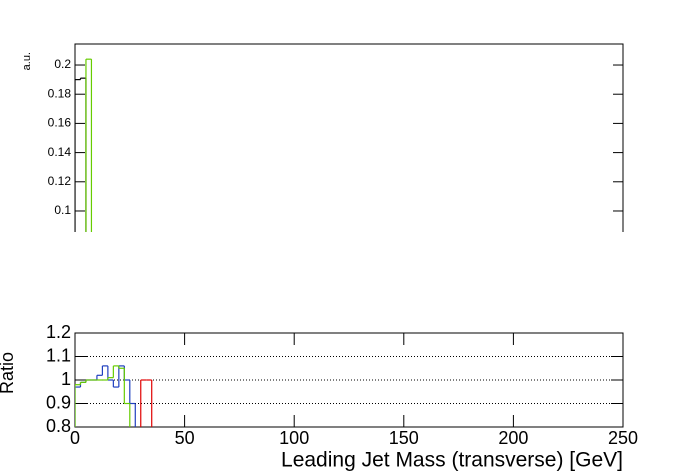  Describe the element at coordinates (513, 438) in the screenshot. I see `x-tick-label: 200` at that location.